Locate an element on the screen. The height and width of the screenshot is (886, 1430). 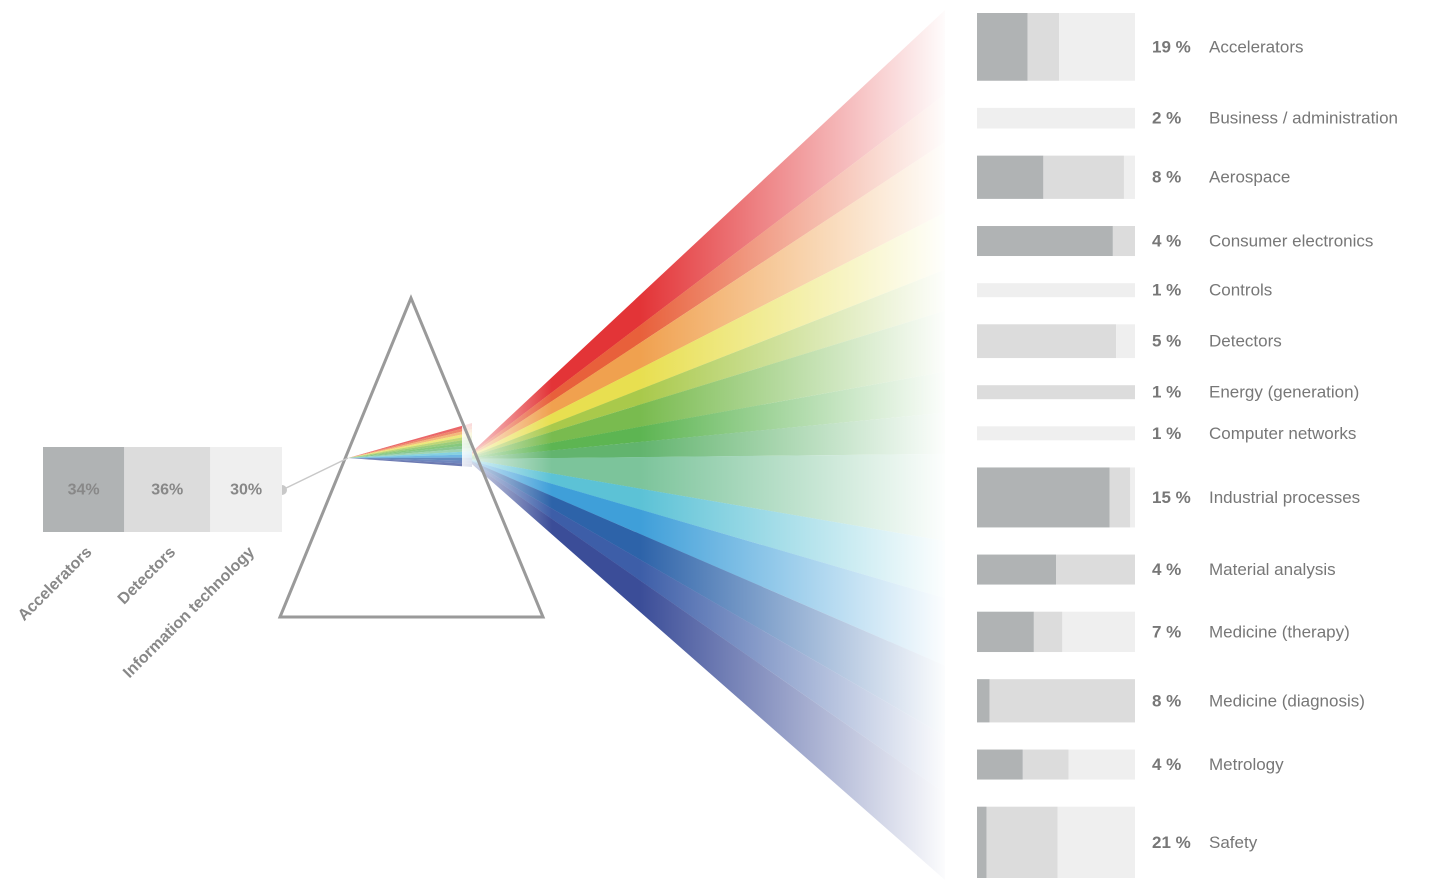
prism is located at coordinates (411, 456).